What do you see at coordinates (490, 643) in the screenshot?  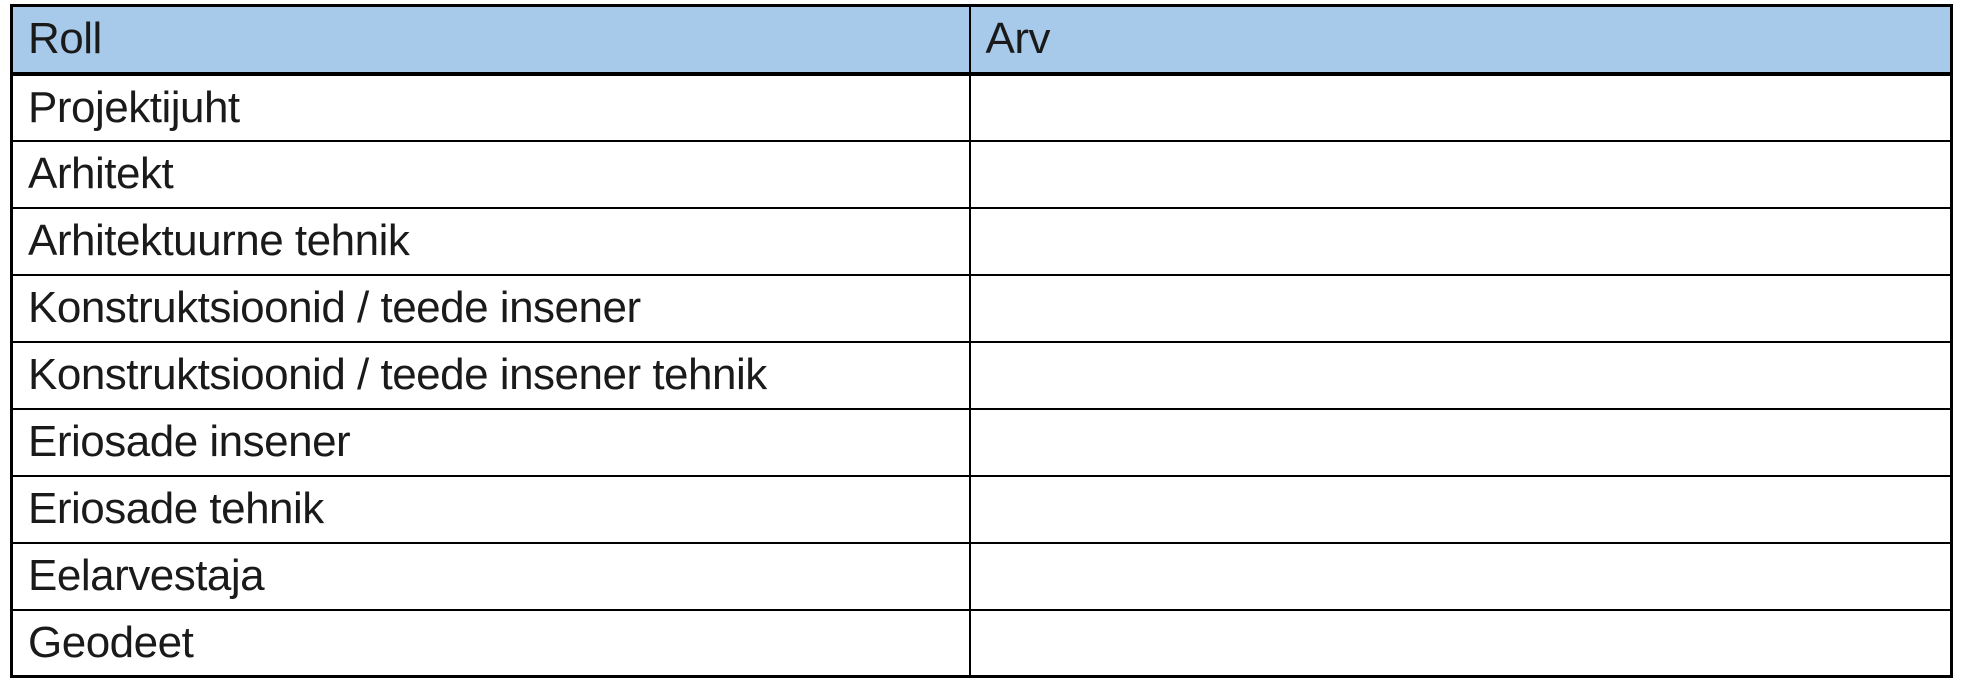 I see `role-cell: Geodeet` at bounding box center [490, 643].